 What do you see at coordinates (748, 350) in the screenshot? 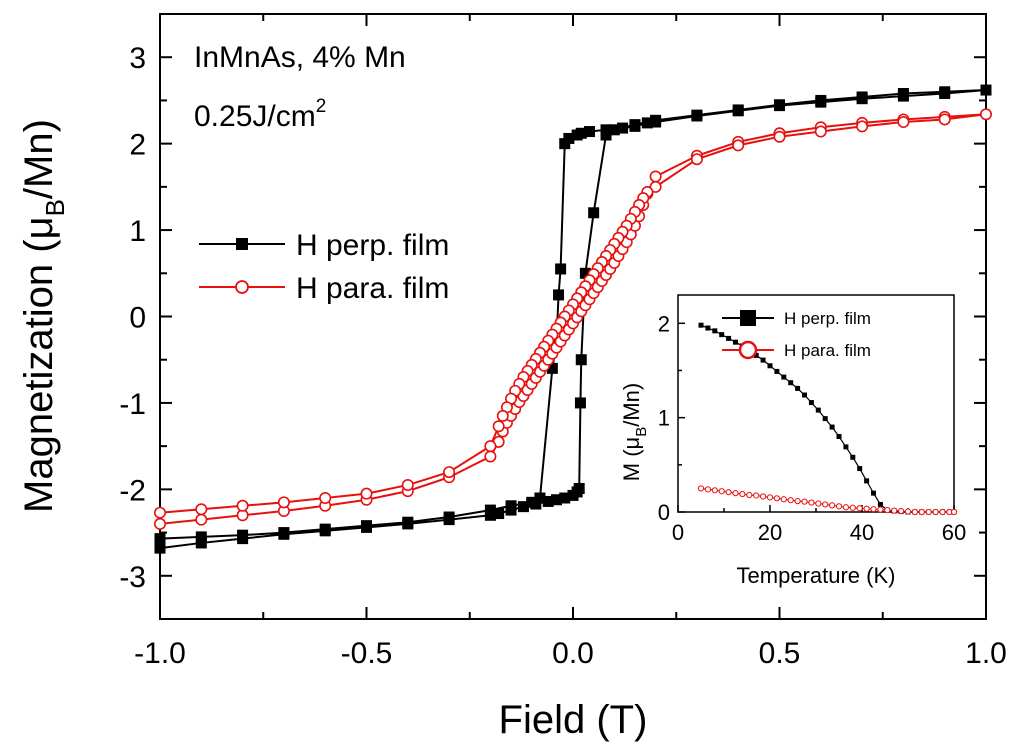
I see `inset-legend-para-marker` at bounding box center [748, 350].